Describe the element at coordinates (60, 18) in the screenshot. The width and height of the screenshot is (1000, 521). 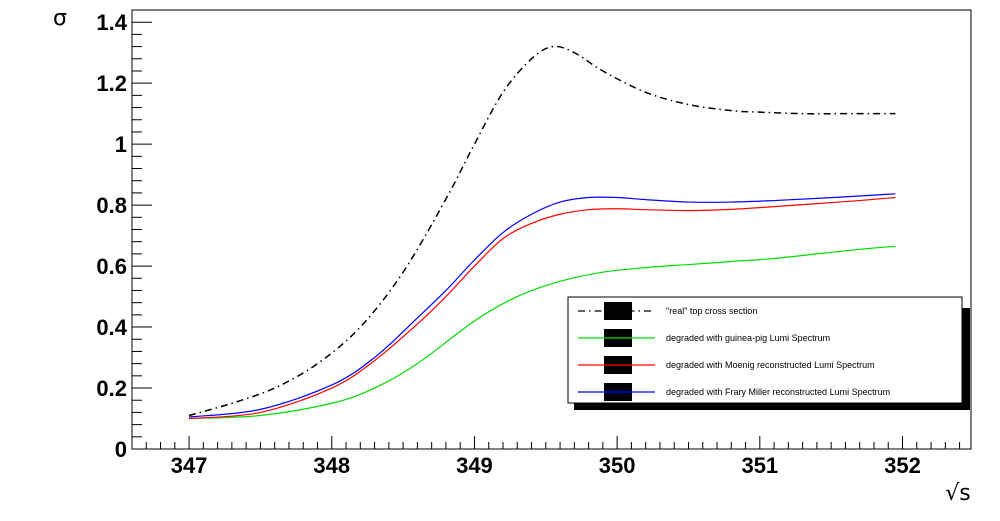
I see `y-axis-title: σ` at that location.